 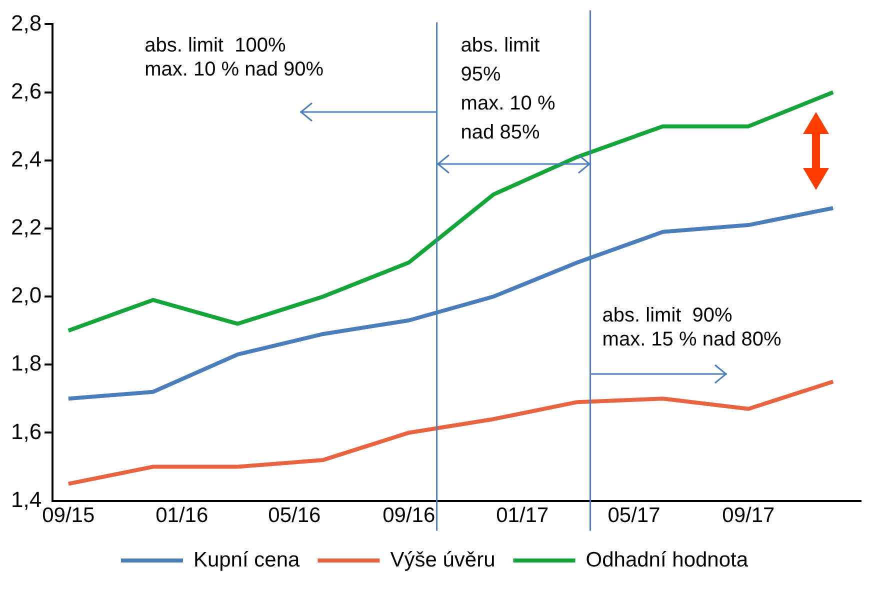 I want to click on y-tick-label: 1,8, so click(x=26, y=363).